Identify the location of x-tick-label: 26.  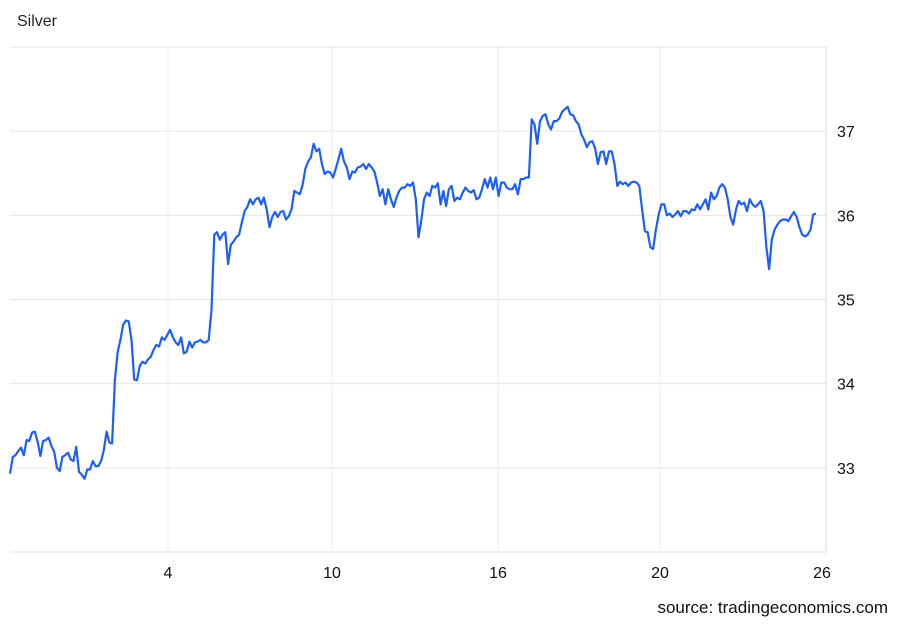
(822, 573).